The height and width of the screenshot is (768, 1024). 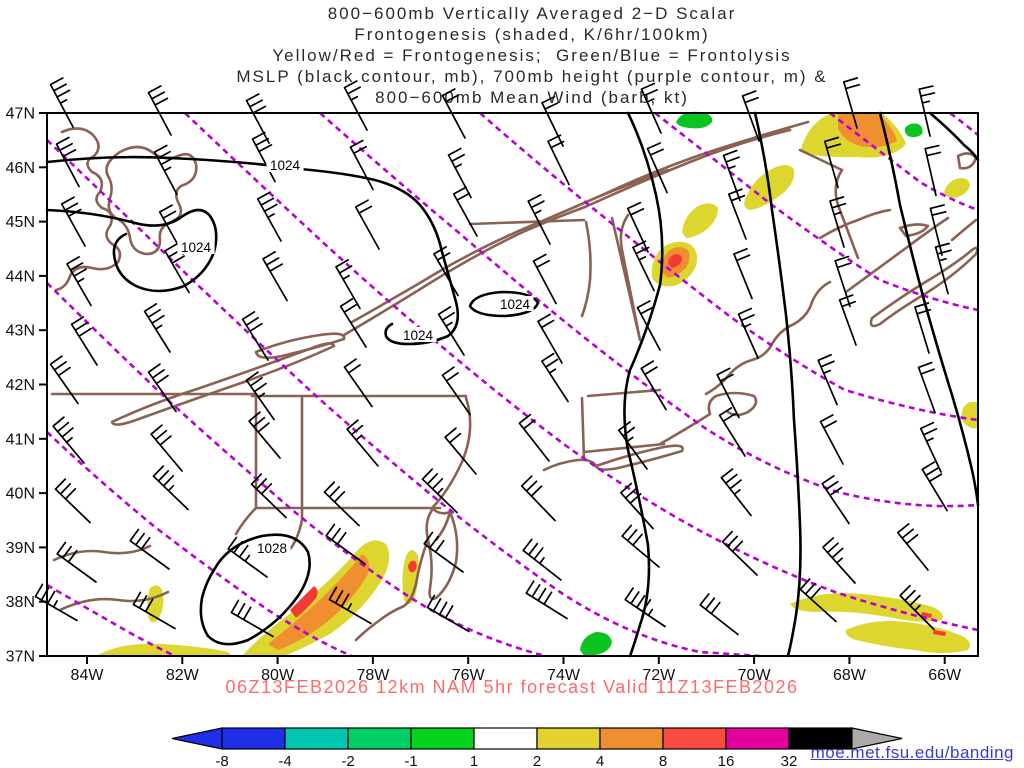 What do you see at coordinates (600, 760) in the screenshot?
I see `colorbar-tick-label: 4` at bounding box center [600, 760].